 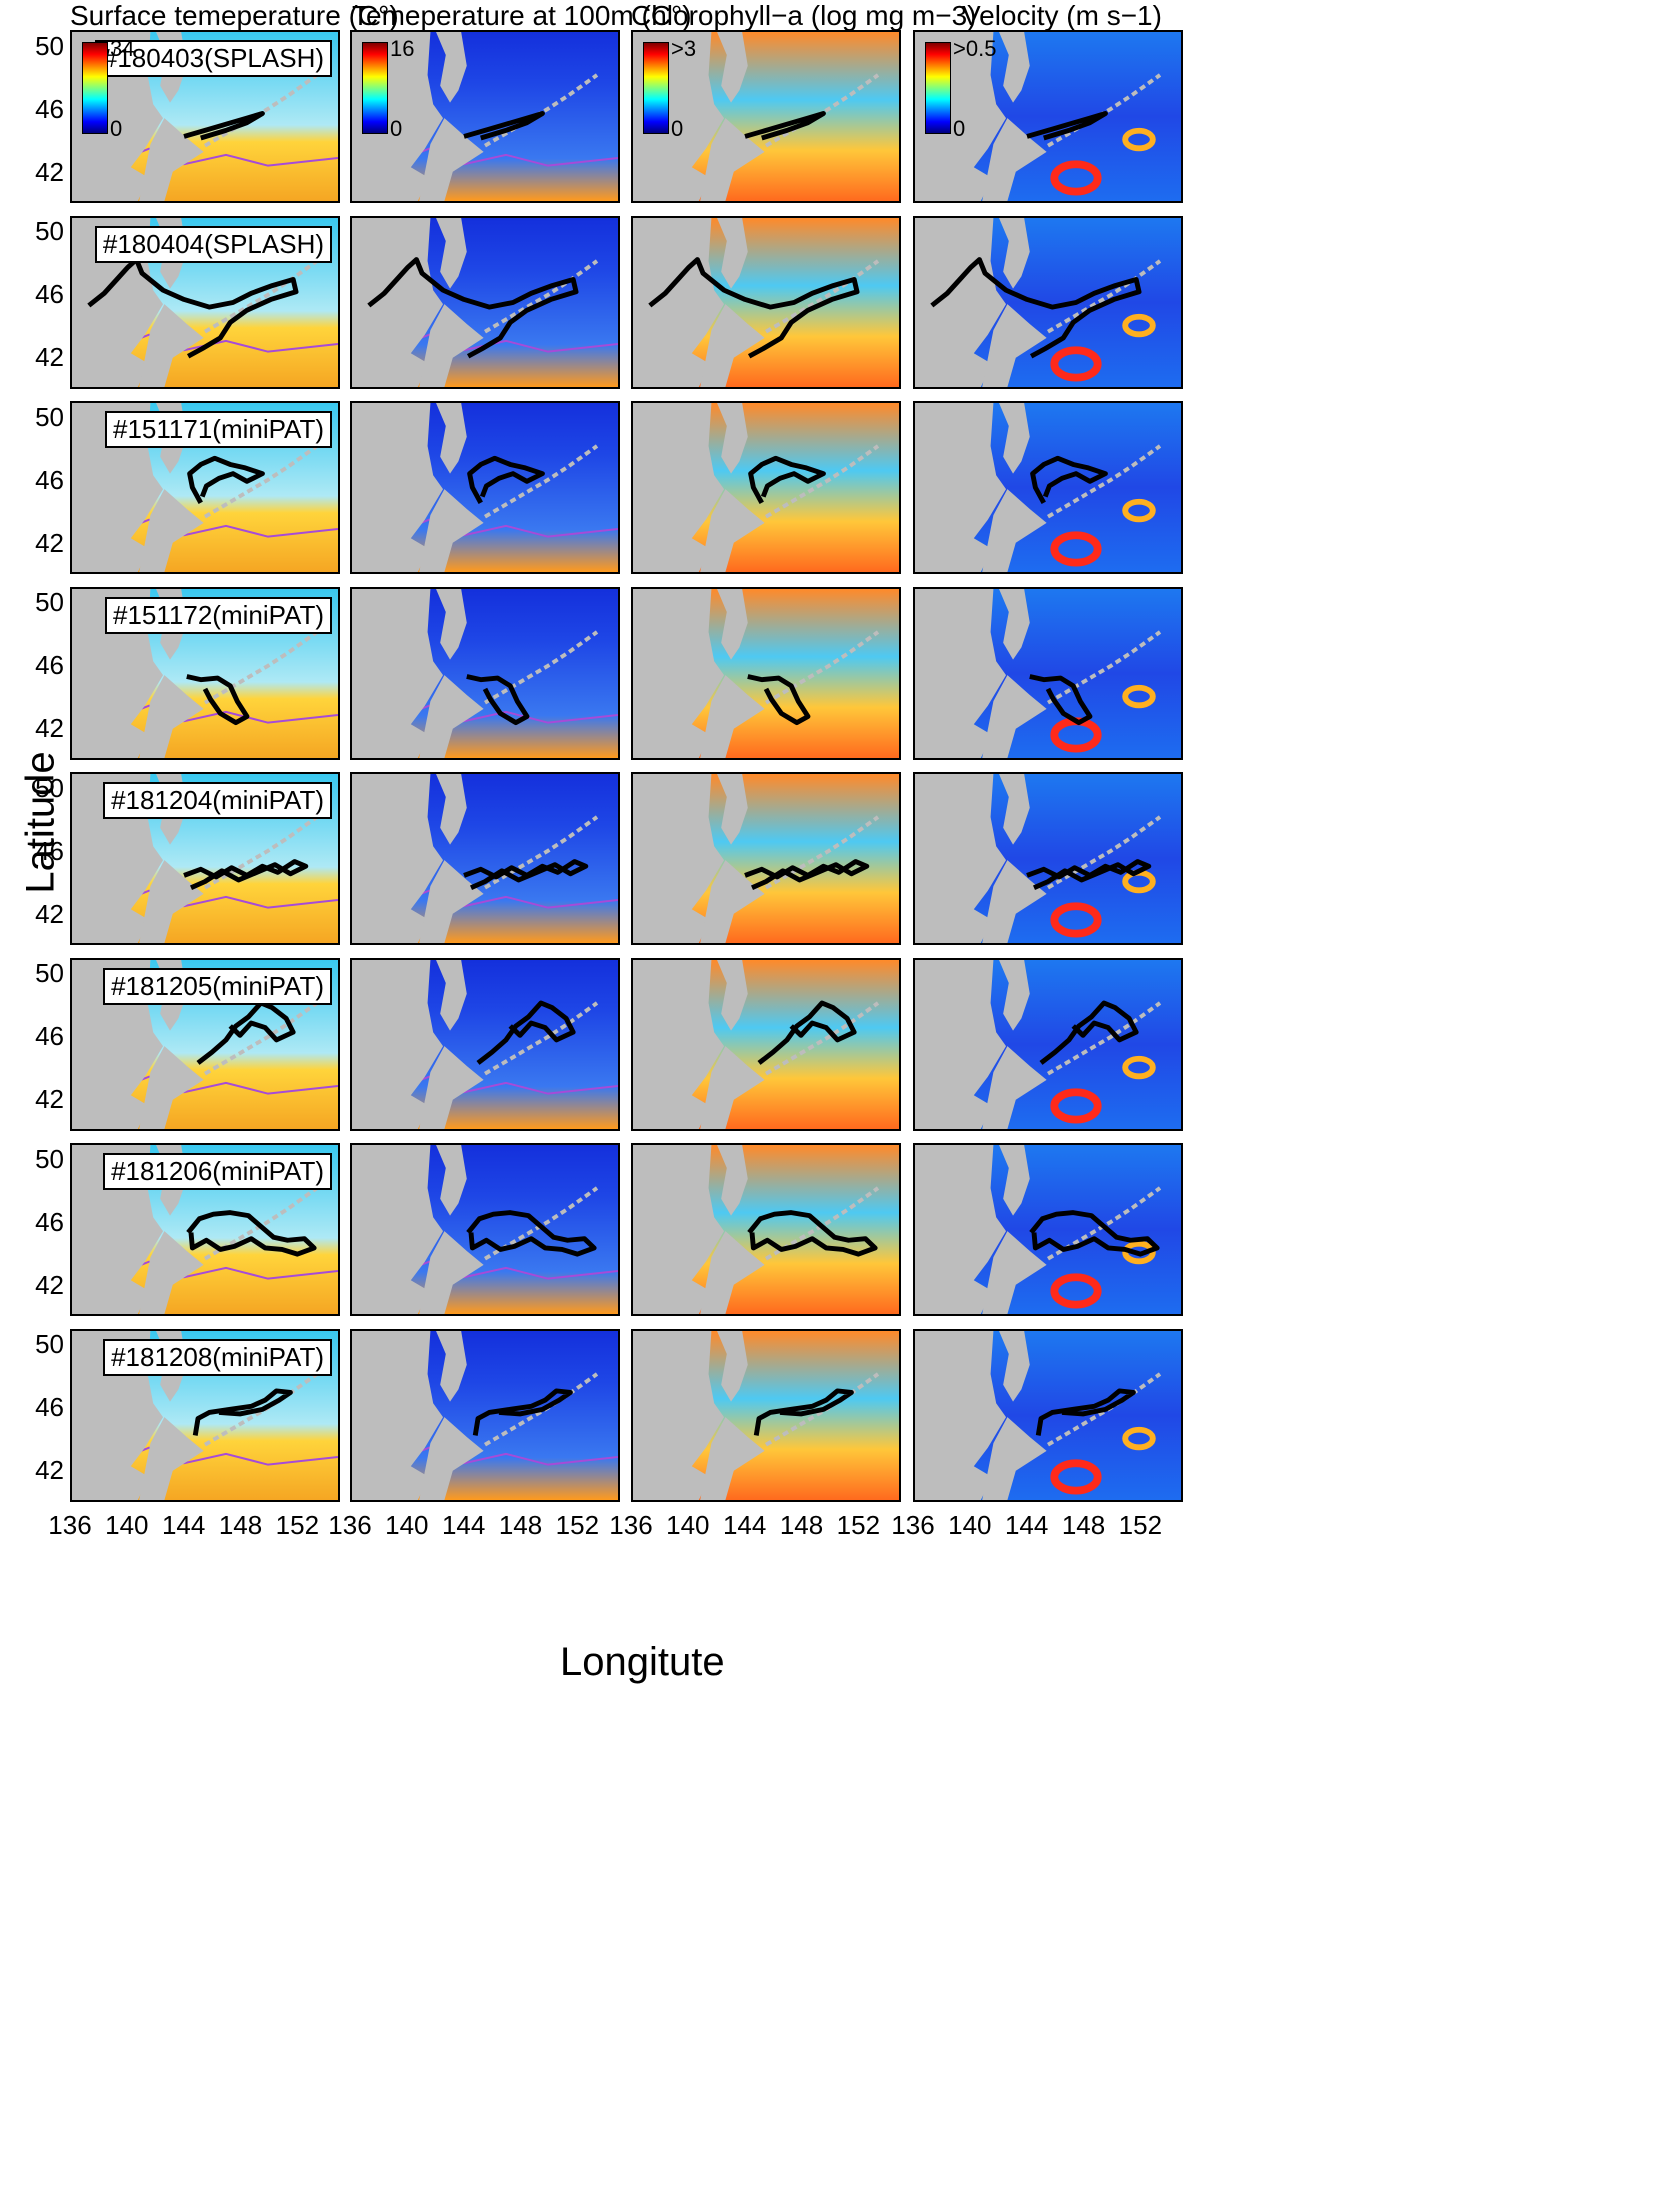 I want to click on colorbar-max-label: 16, so click(x=402, y=48).